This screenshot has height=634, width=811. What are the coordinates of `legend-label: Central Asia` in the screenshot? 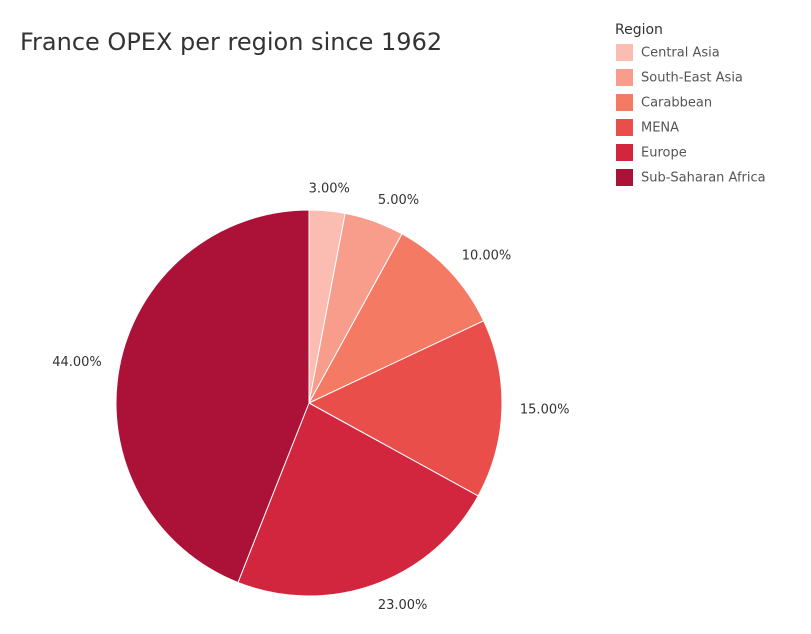 It's located at (680, 53).